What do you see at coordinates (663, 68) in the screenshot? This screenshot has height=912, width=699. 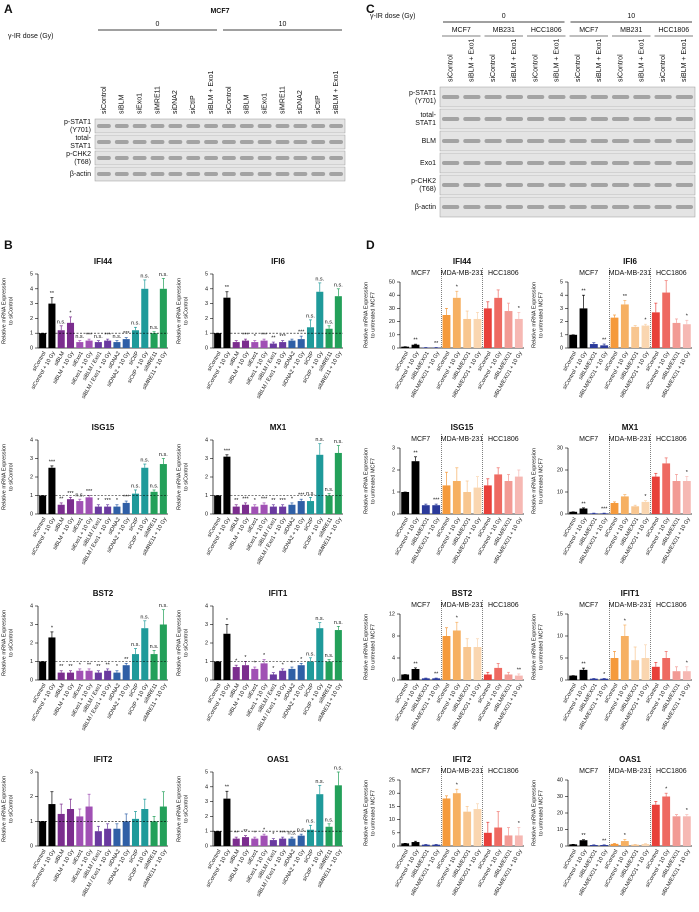 I see `lane-label: siControl` at bounding box center [663, 68].